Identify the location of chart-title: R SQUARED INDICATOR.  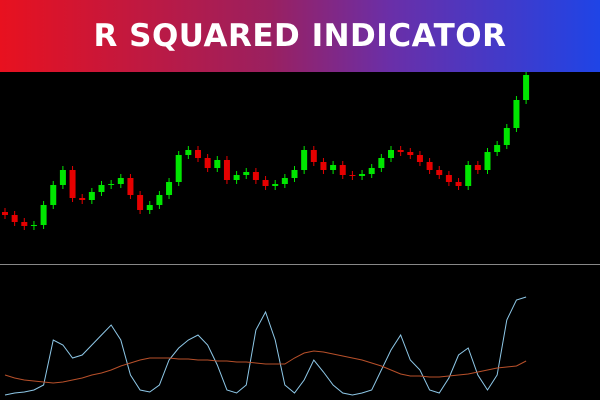
(300, 36).